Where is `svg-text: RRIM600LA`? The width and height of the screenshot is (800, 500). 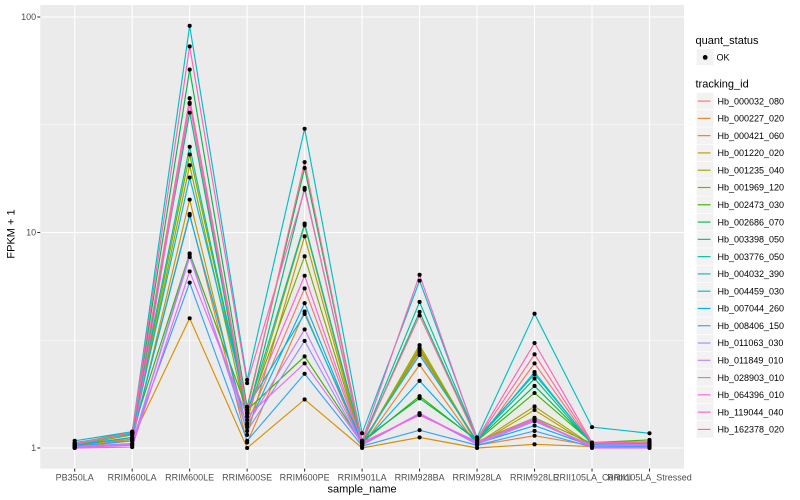
svg-text: RRIM600LA is located at coordinates (132, 478).